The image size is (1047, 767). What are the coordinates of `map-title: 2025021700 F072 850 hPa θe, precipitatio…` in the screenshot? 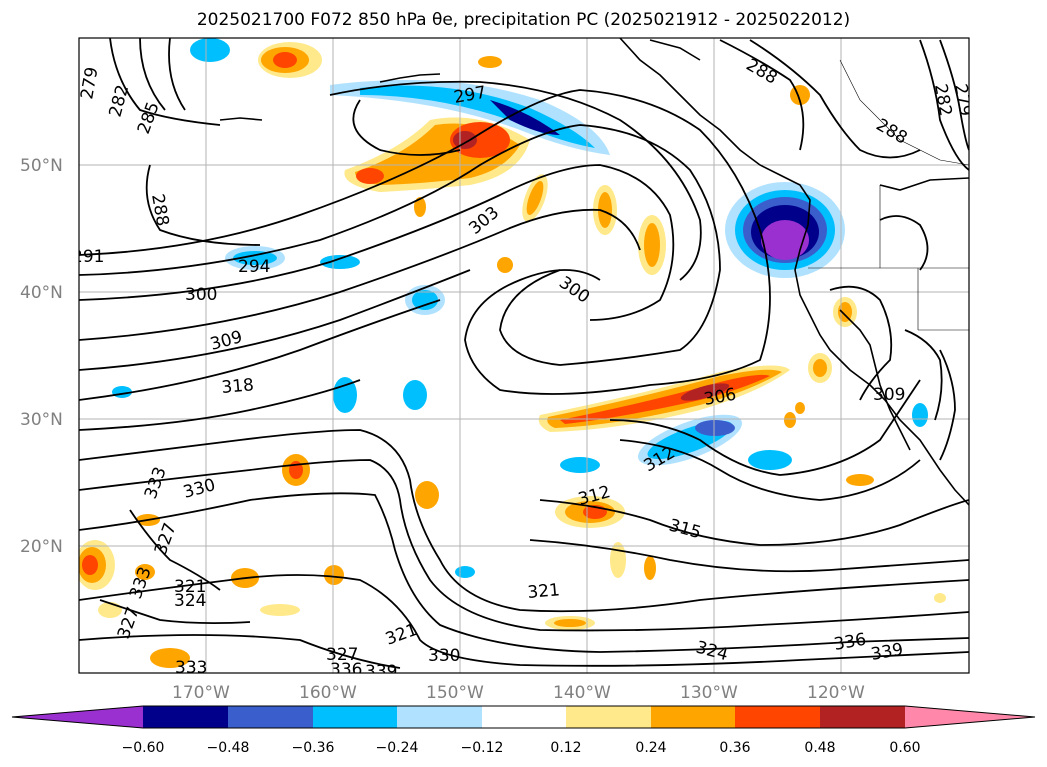 It's located at (523, 20).